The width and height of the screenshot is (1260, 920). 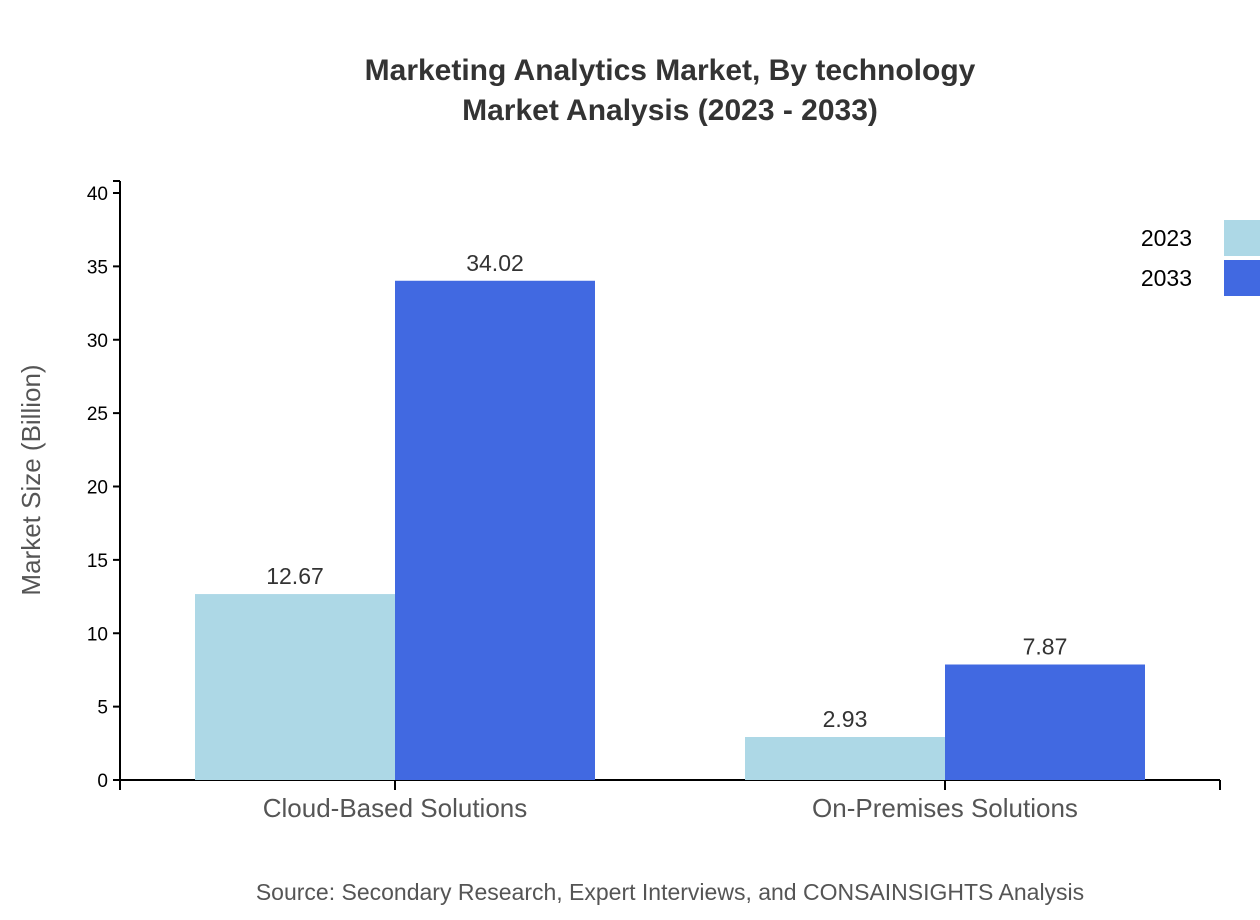 What do you see at coordinates (97, 267) in the screenshot?
I see `y-tick-label: 35` at bounding box center [97, 267].